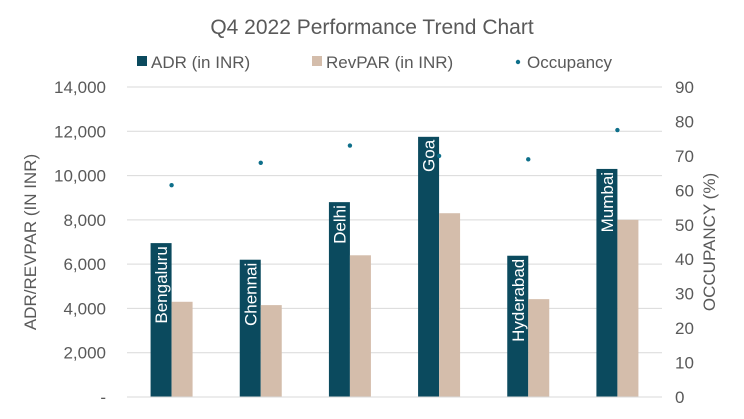 This screenshot has width=744, height=419. Describe the element at coordinates (372, 27) in the screenshot. I see `chart-title: Q4 2022 Performance Trend Chart` at that location.